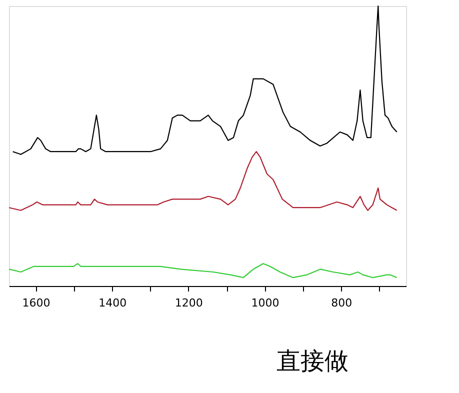 The height and width of the screenshot is (393, 459). I want to click on x-tick-label: 800, so click(341, 303).